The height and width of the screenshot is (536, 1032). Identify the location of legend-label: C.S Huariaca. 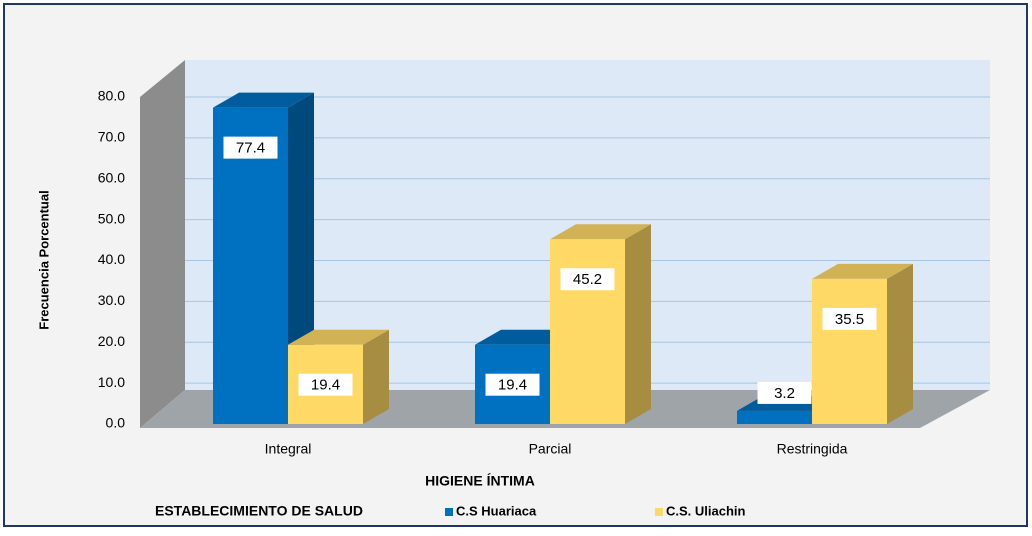
(496, 510).